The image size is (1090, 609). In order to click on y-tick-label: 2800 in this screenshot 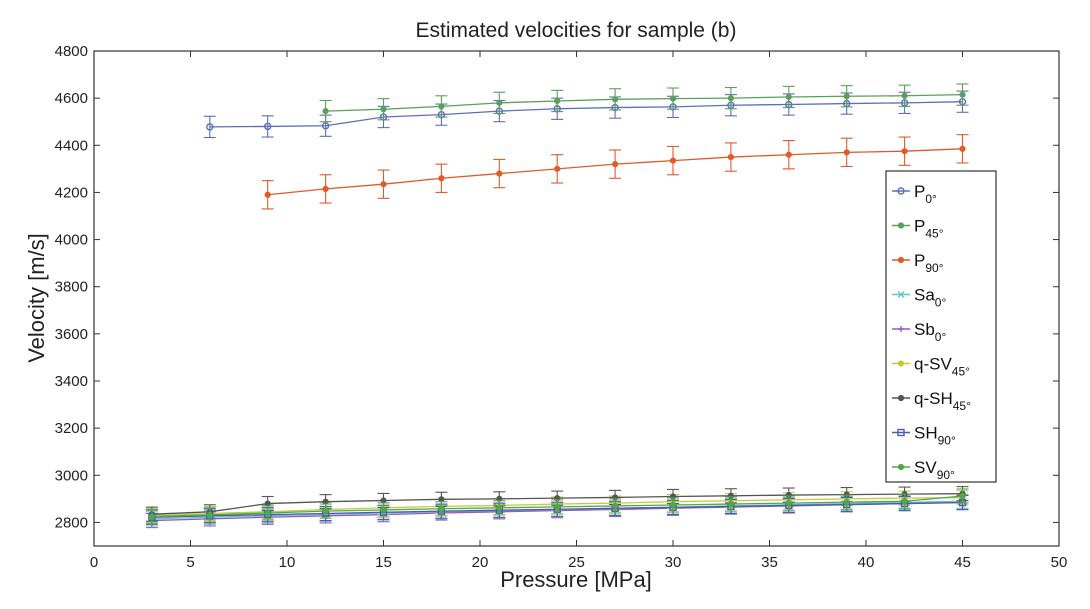, I will do `click(71, 522)`.